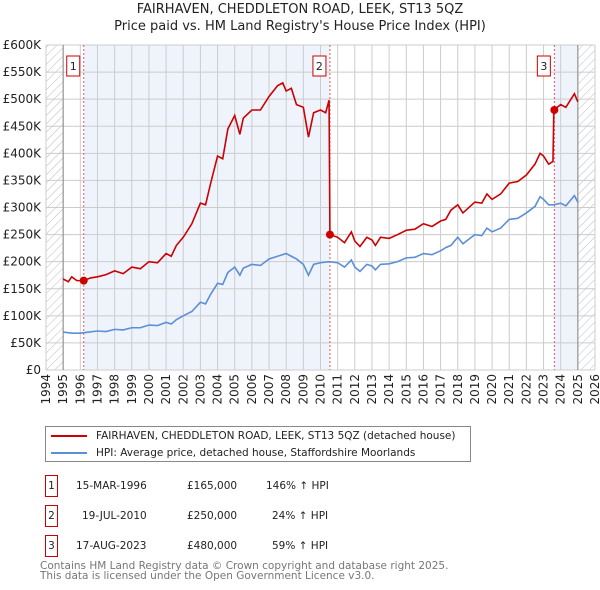 The height and width of the screenshot is (590, 600). Describe the element at coordinates (166, 389) in the screenshot. I see `x-tick-label: 2001` at that location.